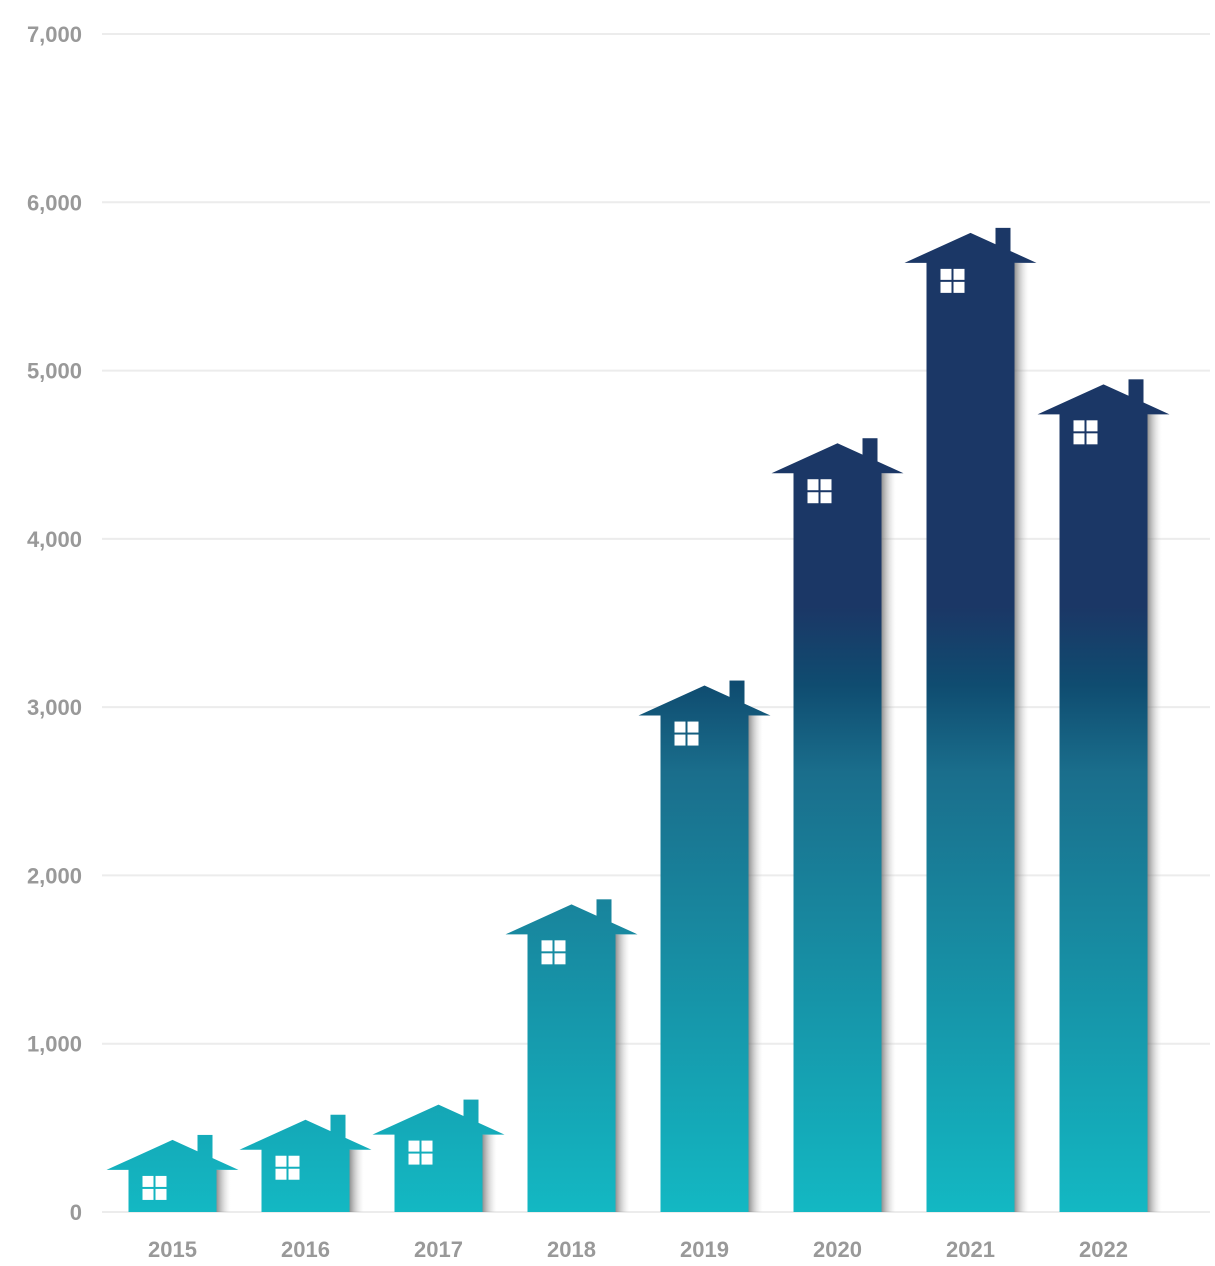 The width and height of the screenshot is (1215, 1266). What do you see at coordinates (54, 202) in the screenshot?
I see `y-tick-label: 6,000` at bounding box center [54, 202].